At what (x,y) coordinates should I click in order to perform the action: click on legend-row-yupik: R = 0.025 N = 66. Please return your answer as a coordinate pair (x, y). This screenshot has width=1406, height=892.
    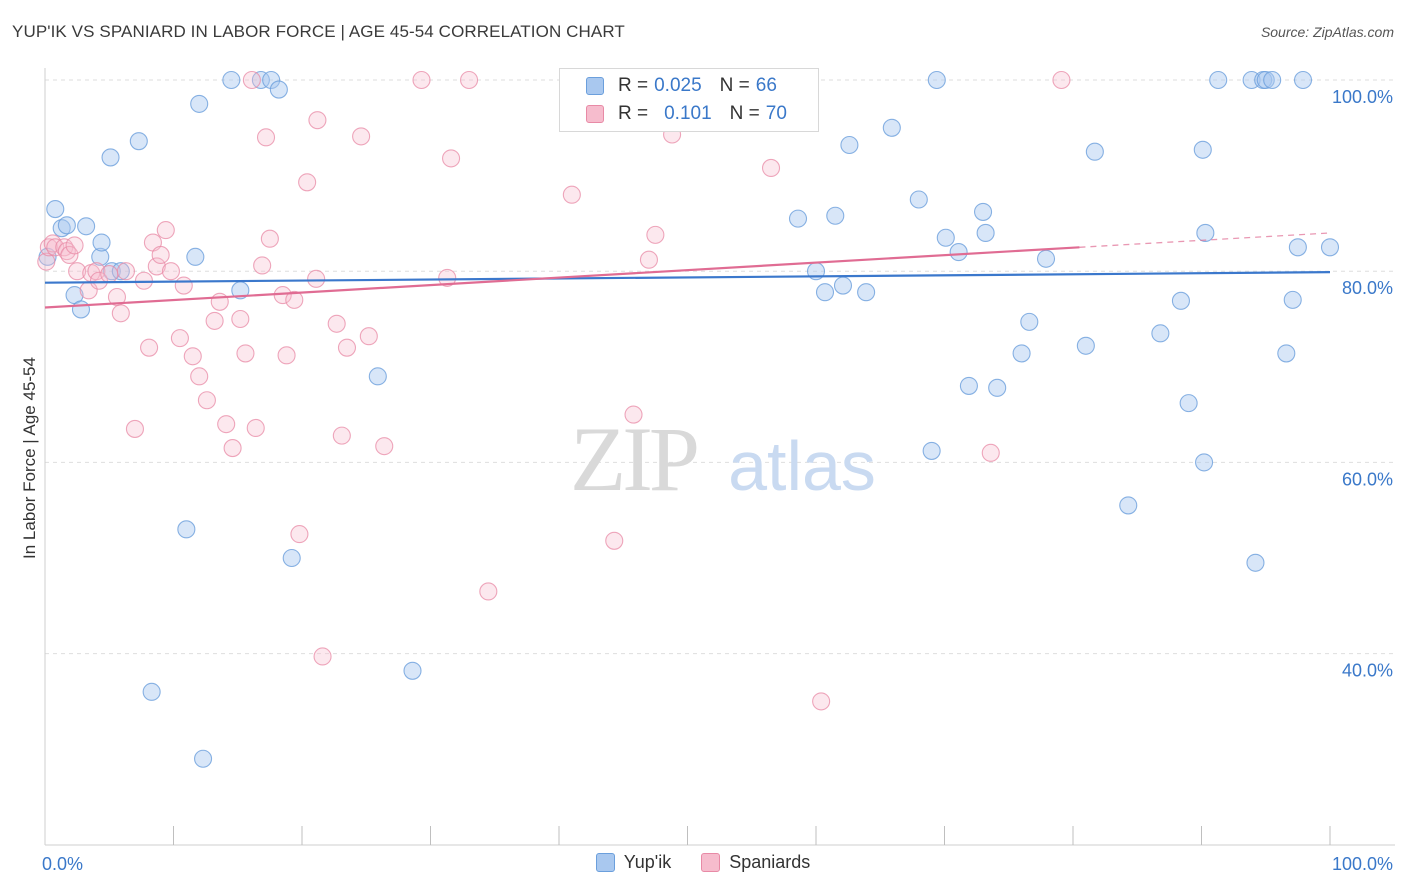
    Looking at the image, I should click on (681, 86).